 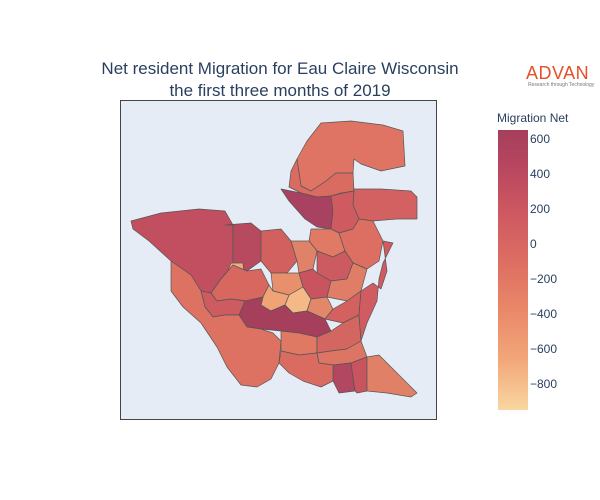 I want to click on colorbar-tick-label: 200, so click(x=540, y=208).